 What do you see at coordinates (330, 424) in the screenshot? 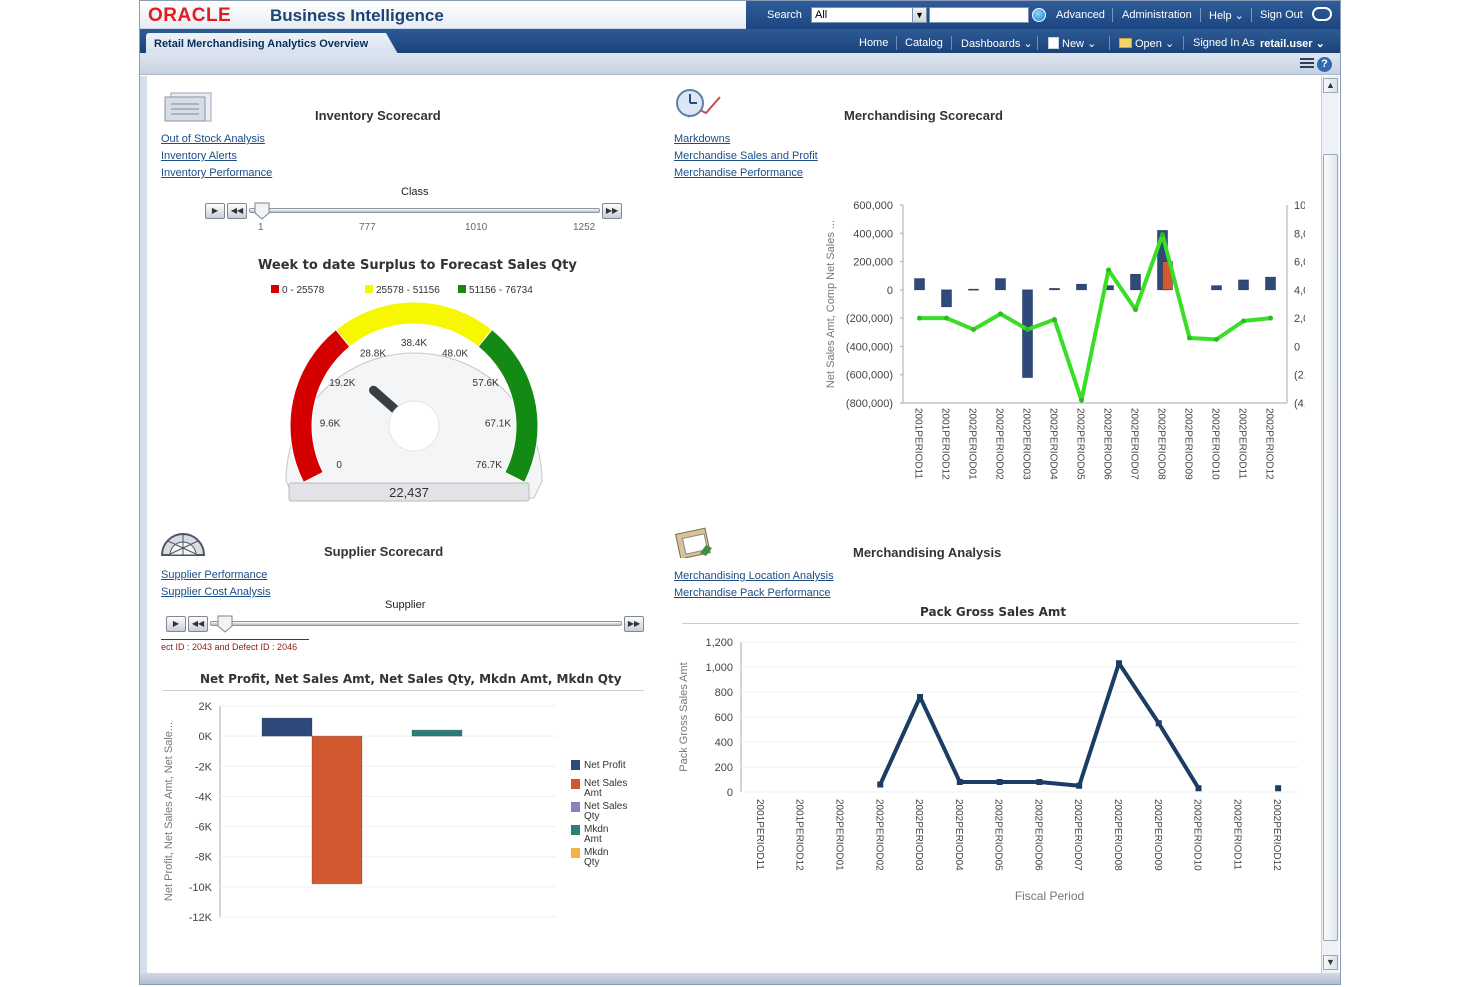
I see `gauge-tick-label: 9.6K` at bounding box center [330, 424].